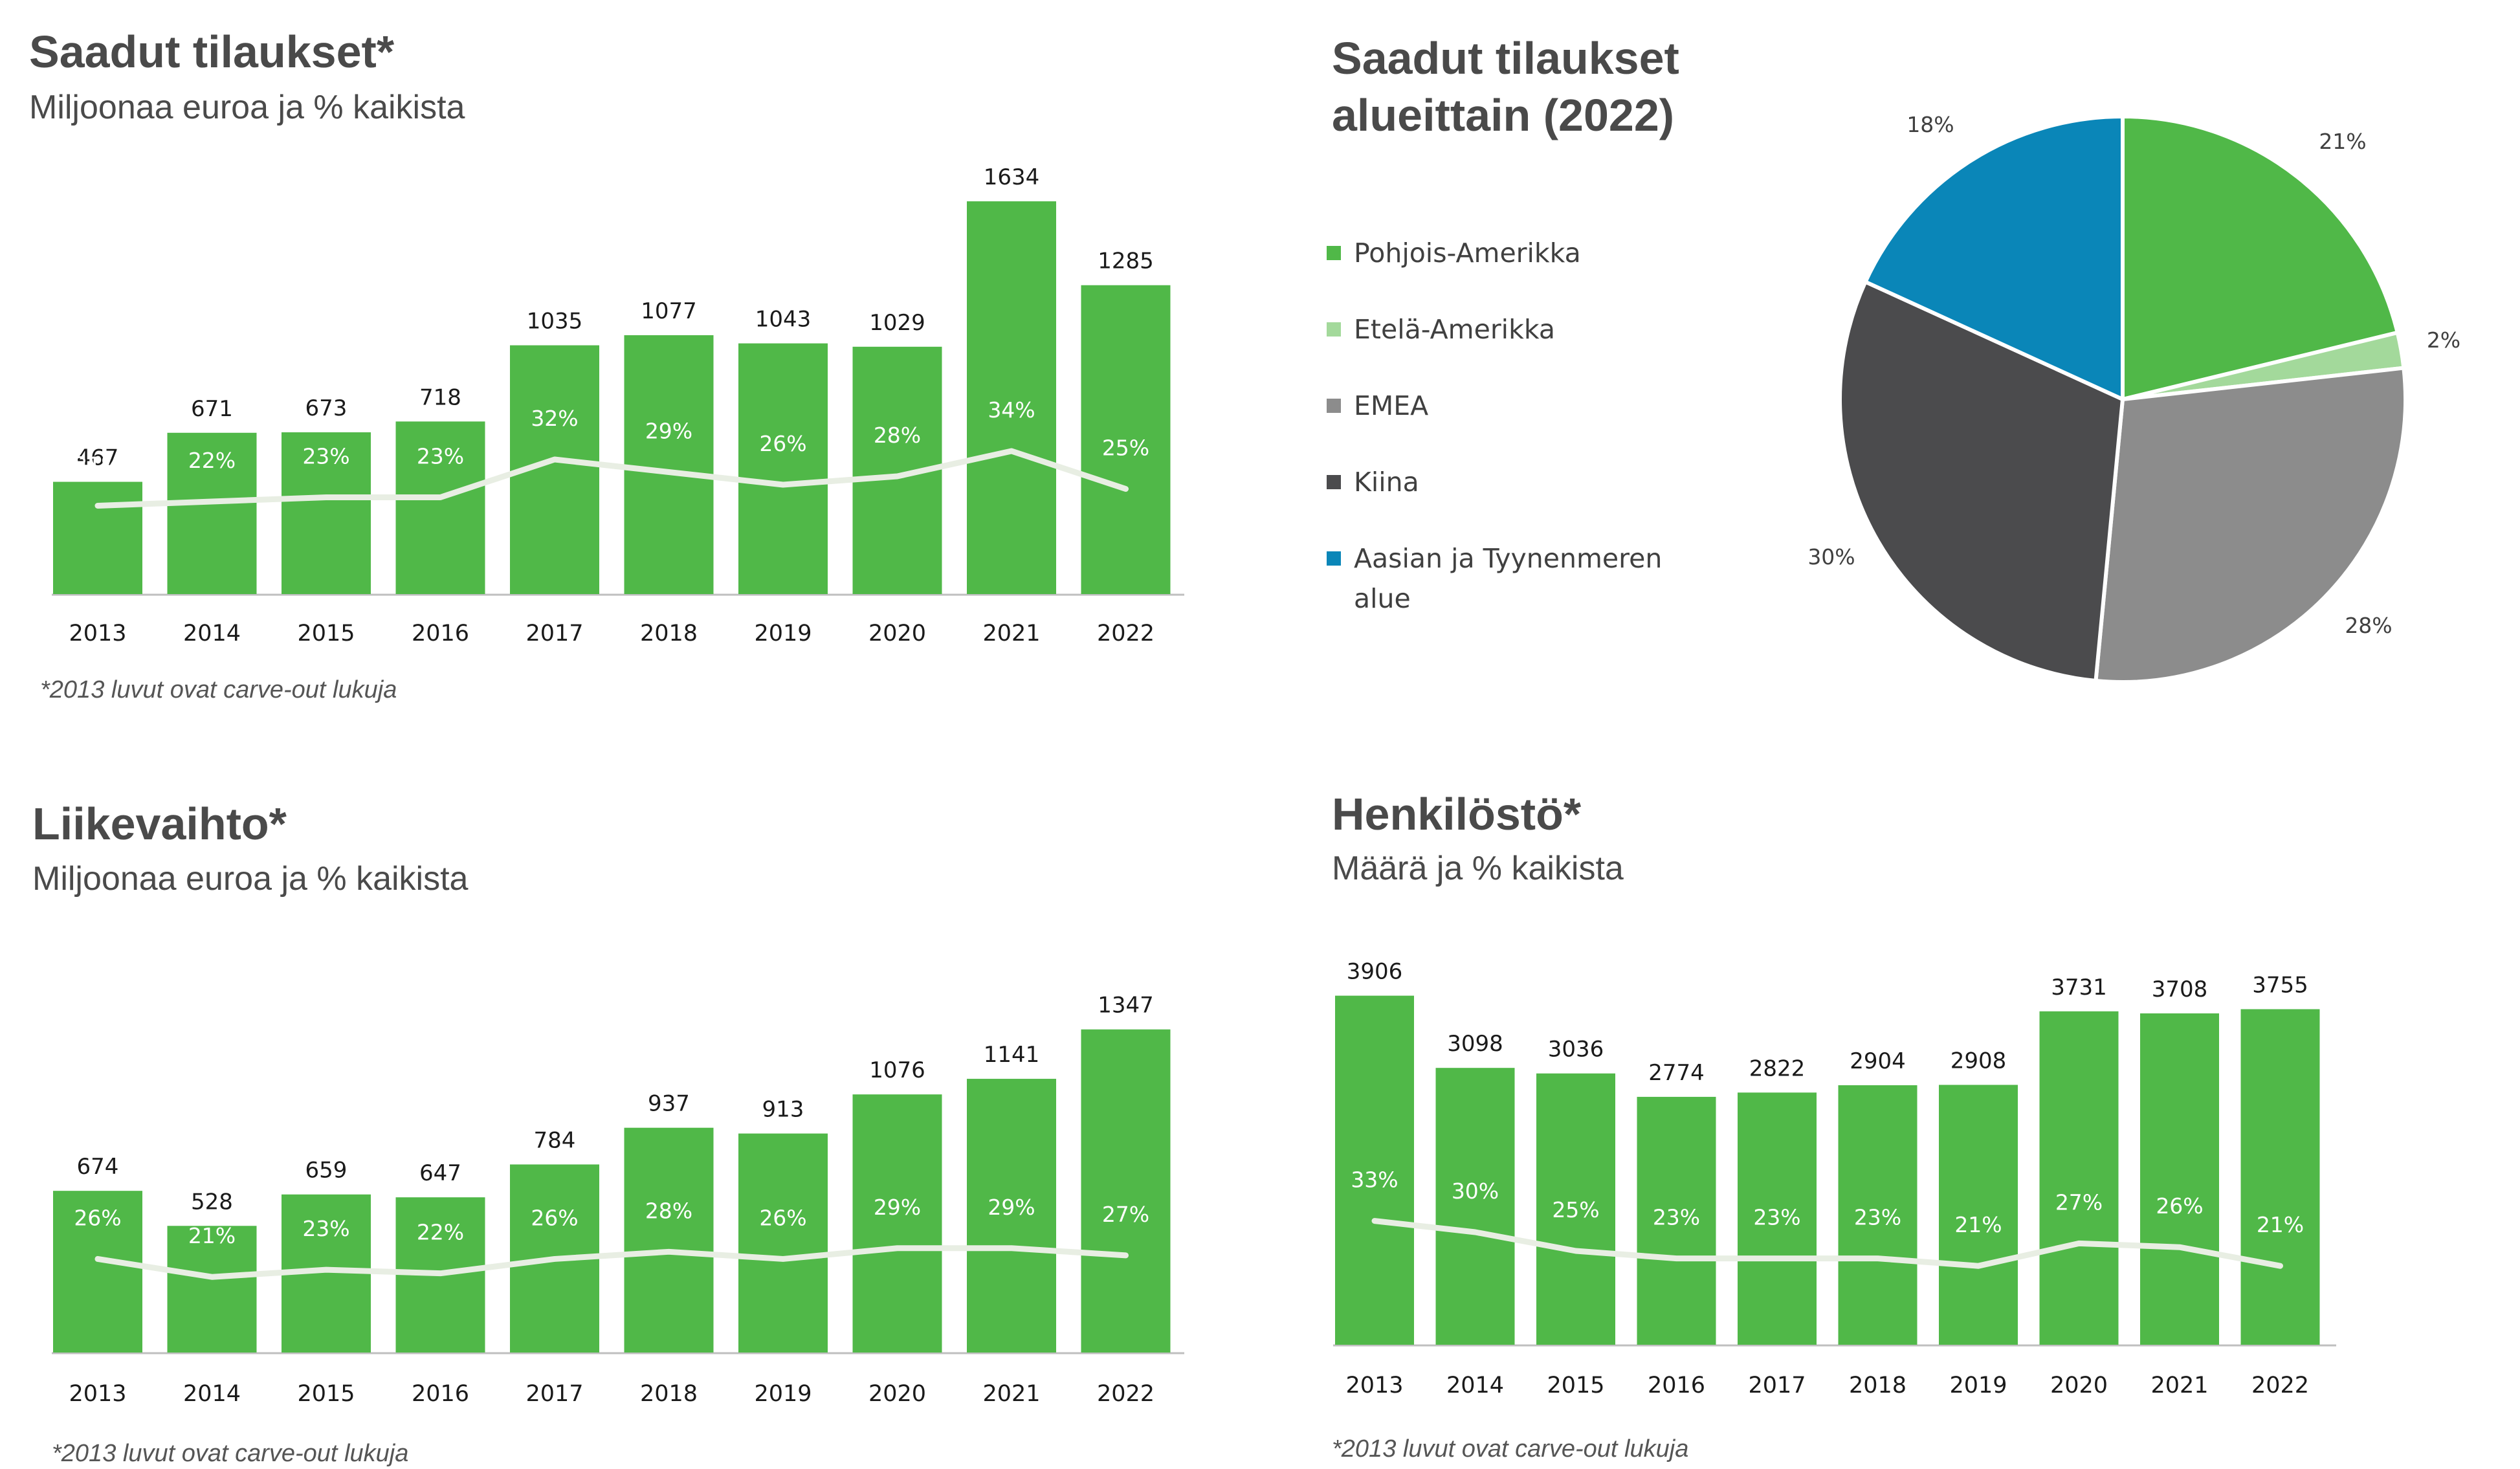  Describe the element at coordinates (898, 435) in the screenshot. I see `orders-percent-label-2020: 28%` at that location.